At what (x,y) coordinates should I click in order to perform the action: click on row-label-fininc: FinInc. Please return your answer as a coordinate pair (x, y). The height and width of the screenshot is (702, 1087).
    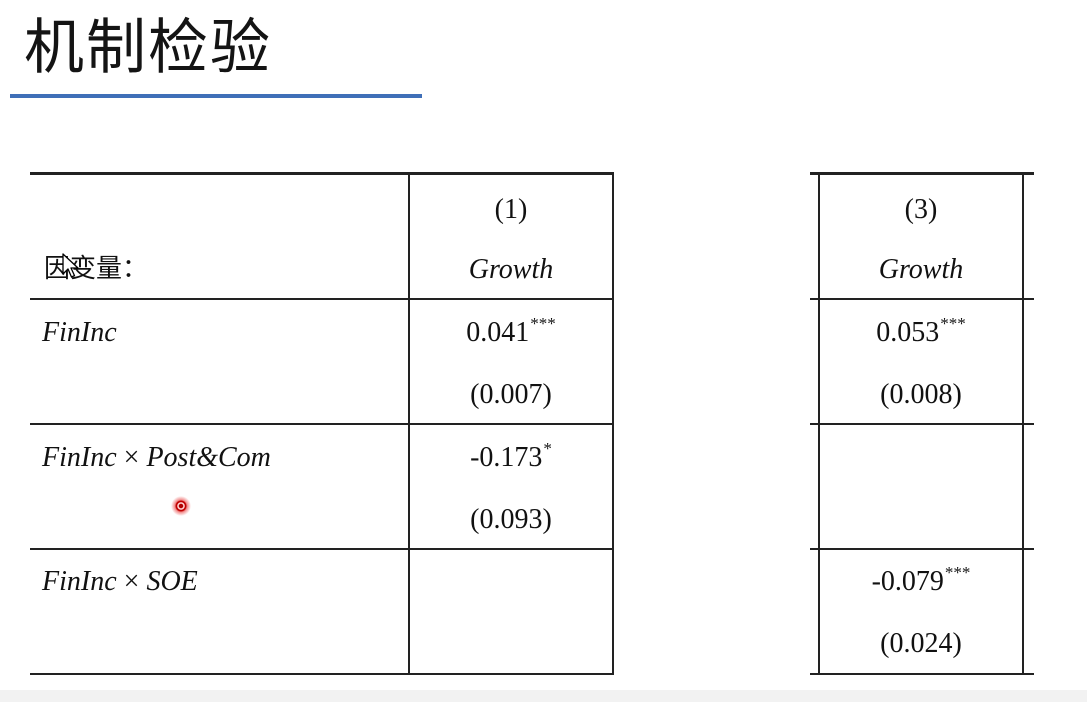
    Looking at the image, I should click on (79, 332).